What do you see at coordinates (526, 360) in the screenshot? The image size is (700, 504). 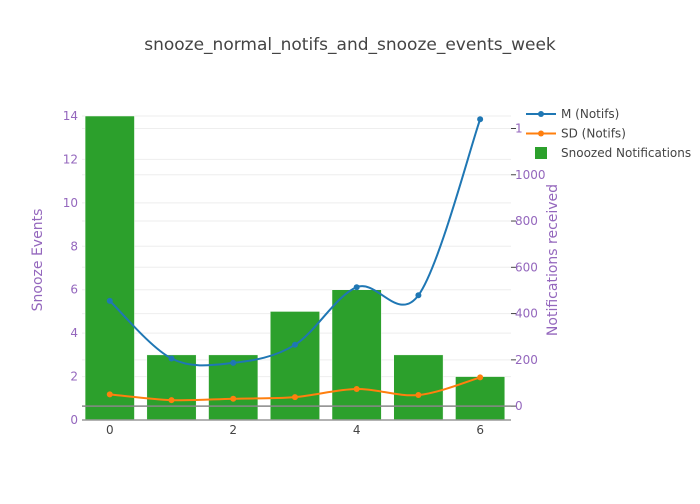 I see `y2-tick-label: 200` at bounding box center [526, 360].